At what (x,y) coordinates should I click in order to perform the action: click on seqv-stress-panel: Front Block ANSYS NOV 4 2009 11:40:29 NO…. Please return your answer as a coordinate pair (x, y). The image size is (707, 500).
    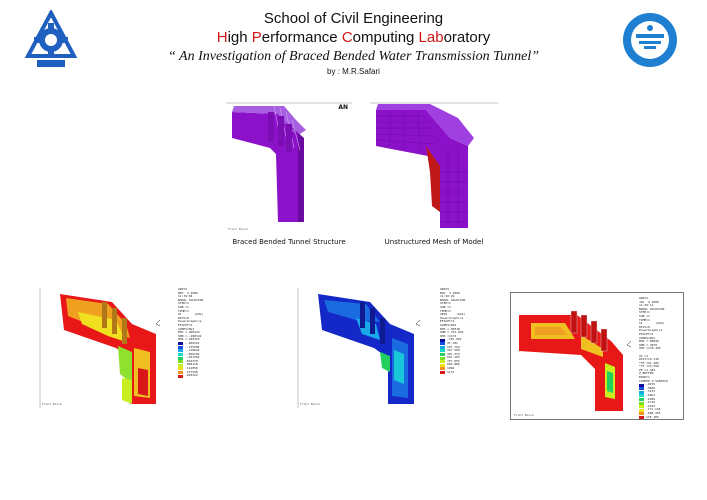
    Looking at the image, I should click on (396, 347).